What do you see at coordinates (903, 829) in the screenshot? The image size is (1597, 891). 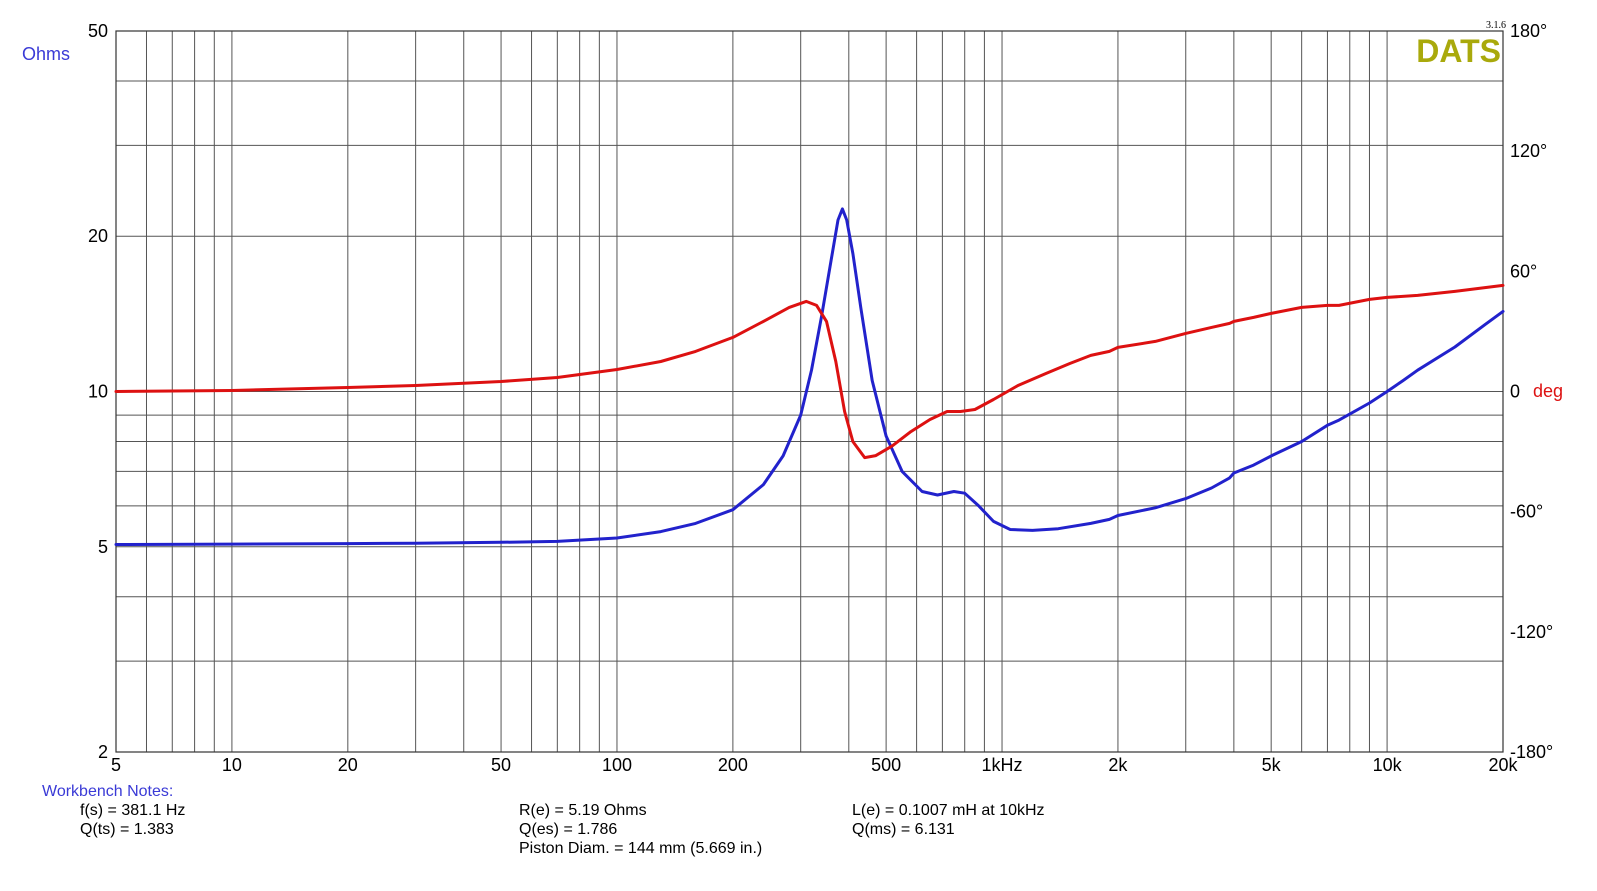 I see `qms-value: Q(ms) = 6.131` at bounding box center [903, 829].